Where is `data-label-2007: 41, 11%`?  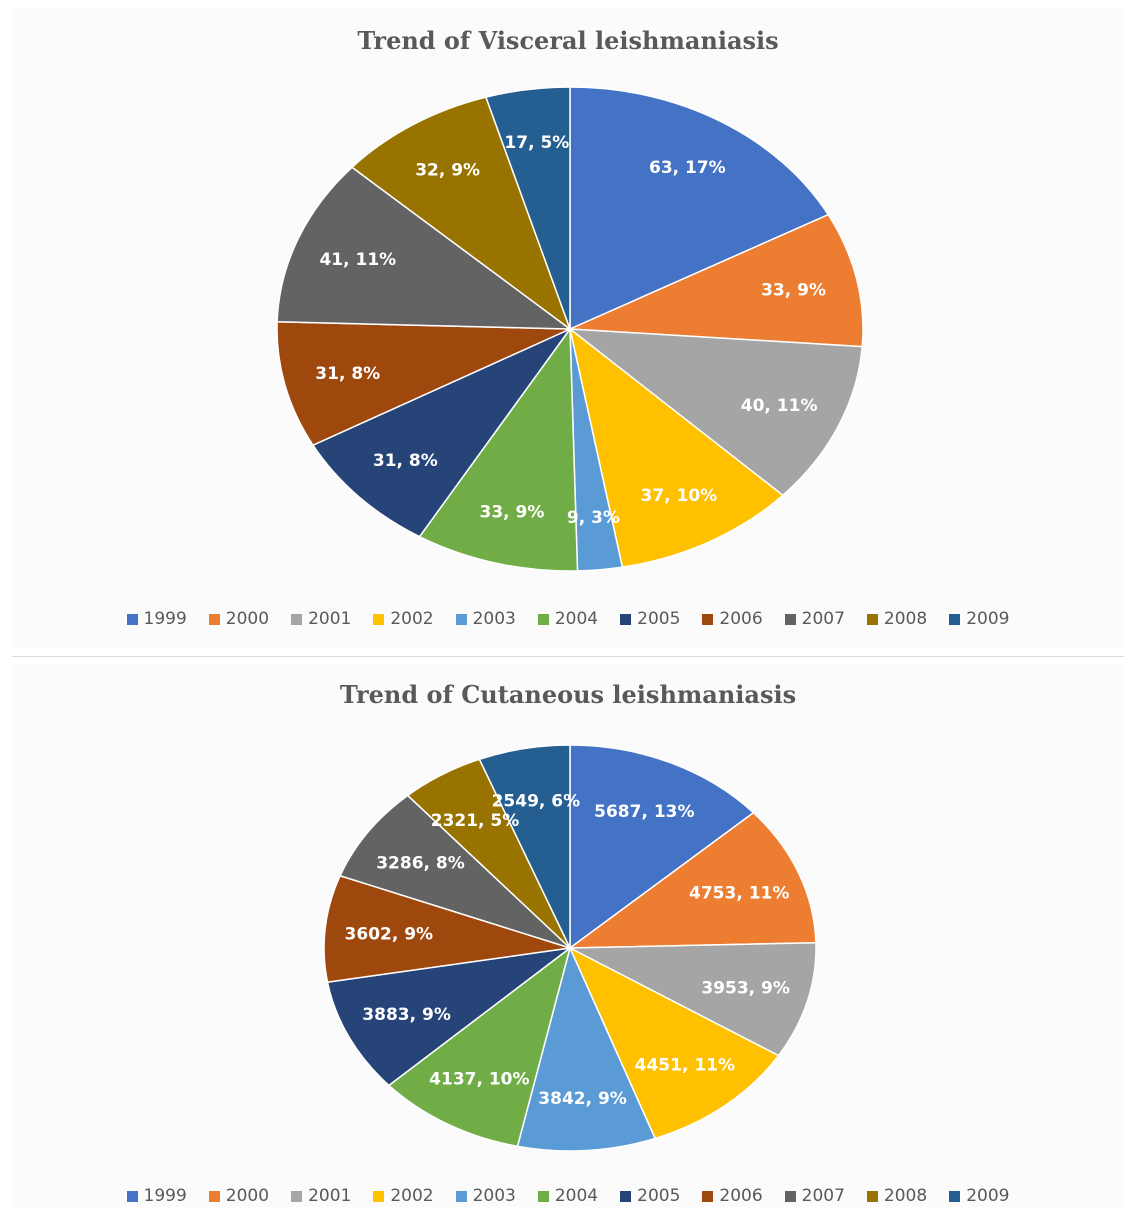 data-label-2007: 41, 11% is located at coordinates (357, 260).